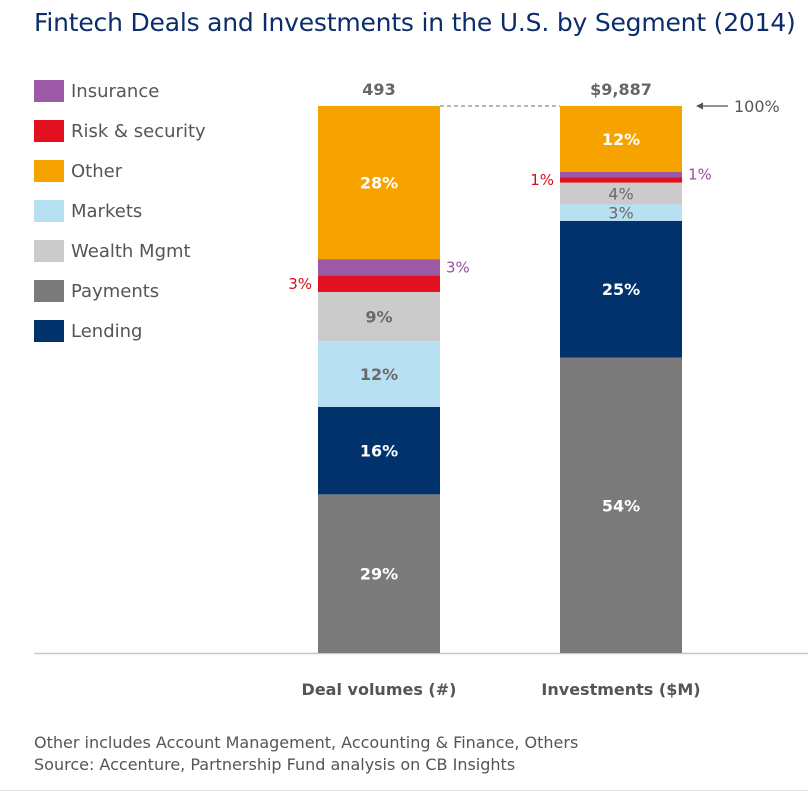 This screenshot has width=808, height=794. I want to click on data-label-other-deals: 28%, so click(379, 183).